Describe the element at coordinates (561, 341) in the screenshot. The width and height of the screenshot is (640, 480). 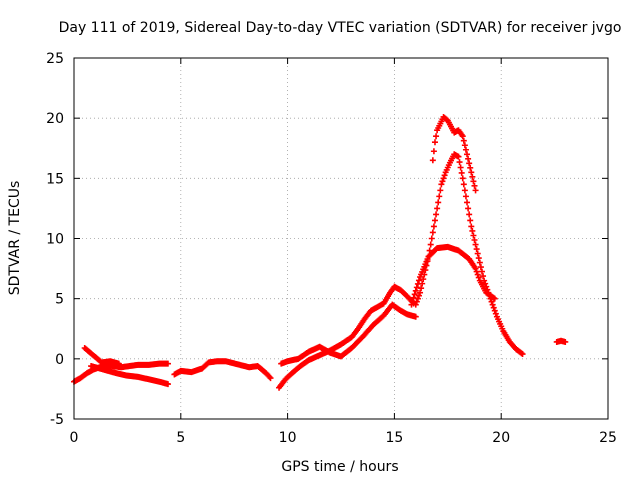
I see `series-late` at that location.